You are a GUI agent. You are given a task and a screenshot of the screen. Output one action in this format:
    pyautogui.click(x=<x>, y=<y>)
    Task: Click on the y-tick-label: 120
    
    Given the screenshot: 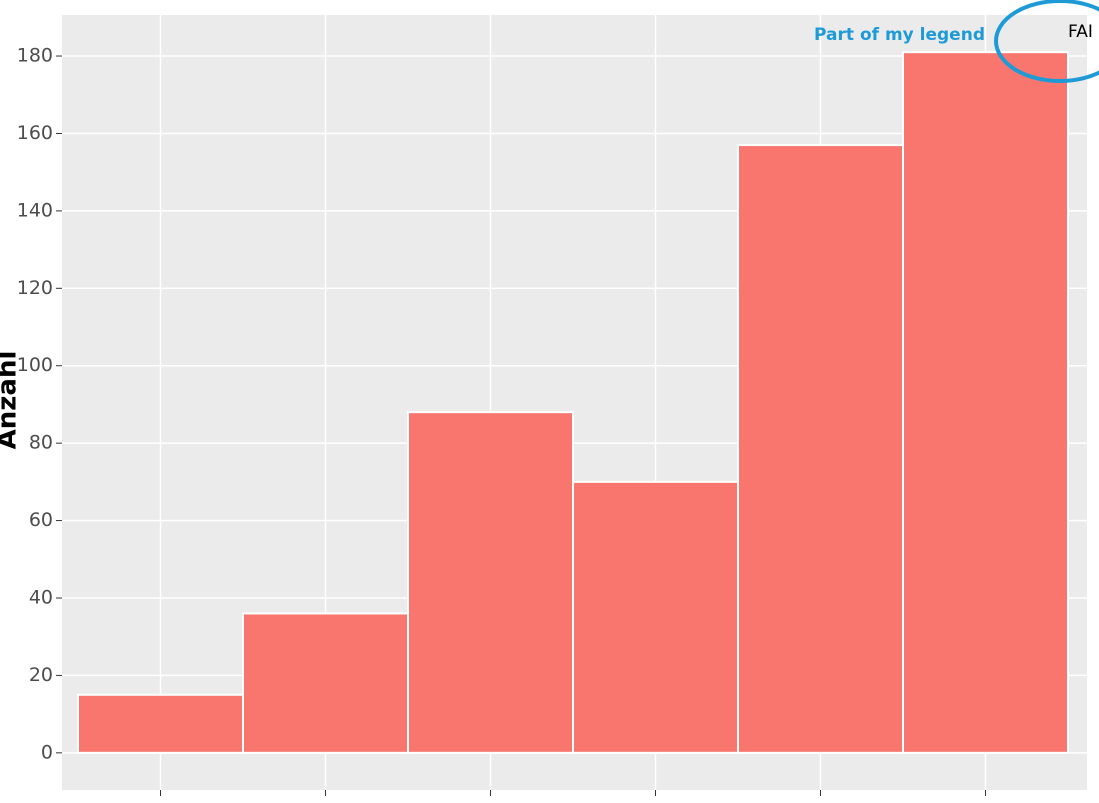 What is the action you would take?
    pyautogui.click(x=35, y=288)
    